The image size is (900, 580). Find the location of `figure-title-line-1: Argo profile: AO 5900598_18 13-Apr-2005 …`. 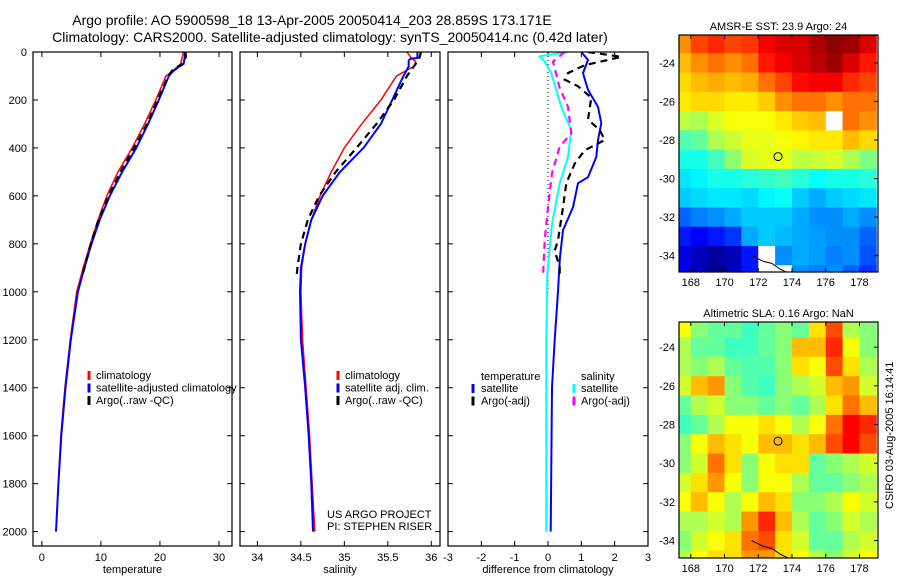

figure-title-line-1: Argo profile: AO 5900598_18 13-Apr-2005 … is located at coordinates (312, 20).